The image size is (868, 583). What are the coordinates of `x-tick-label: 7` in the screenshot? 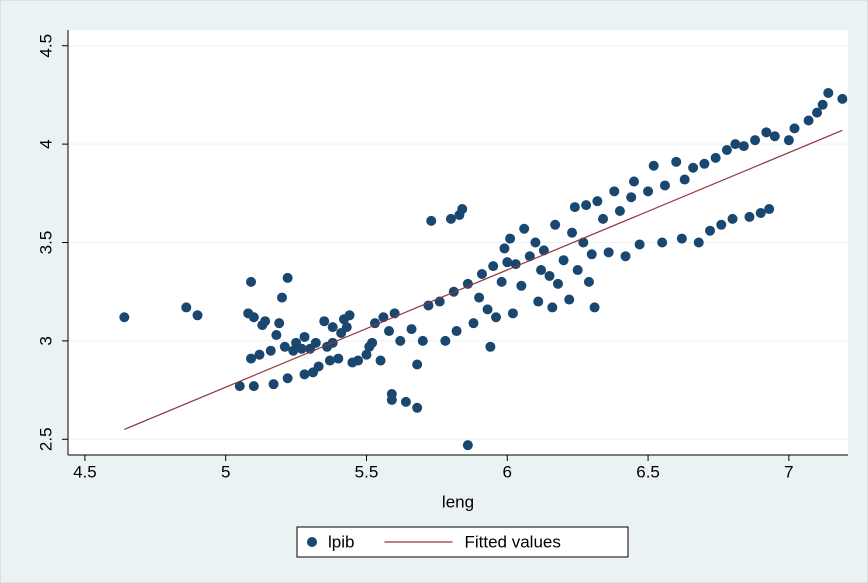 It's located at (788, 471).